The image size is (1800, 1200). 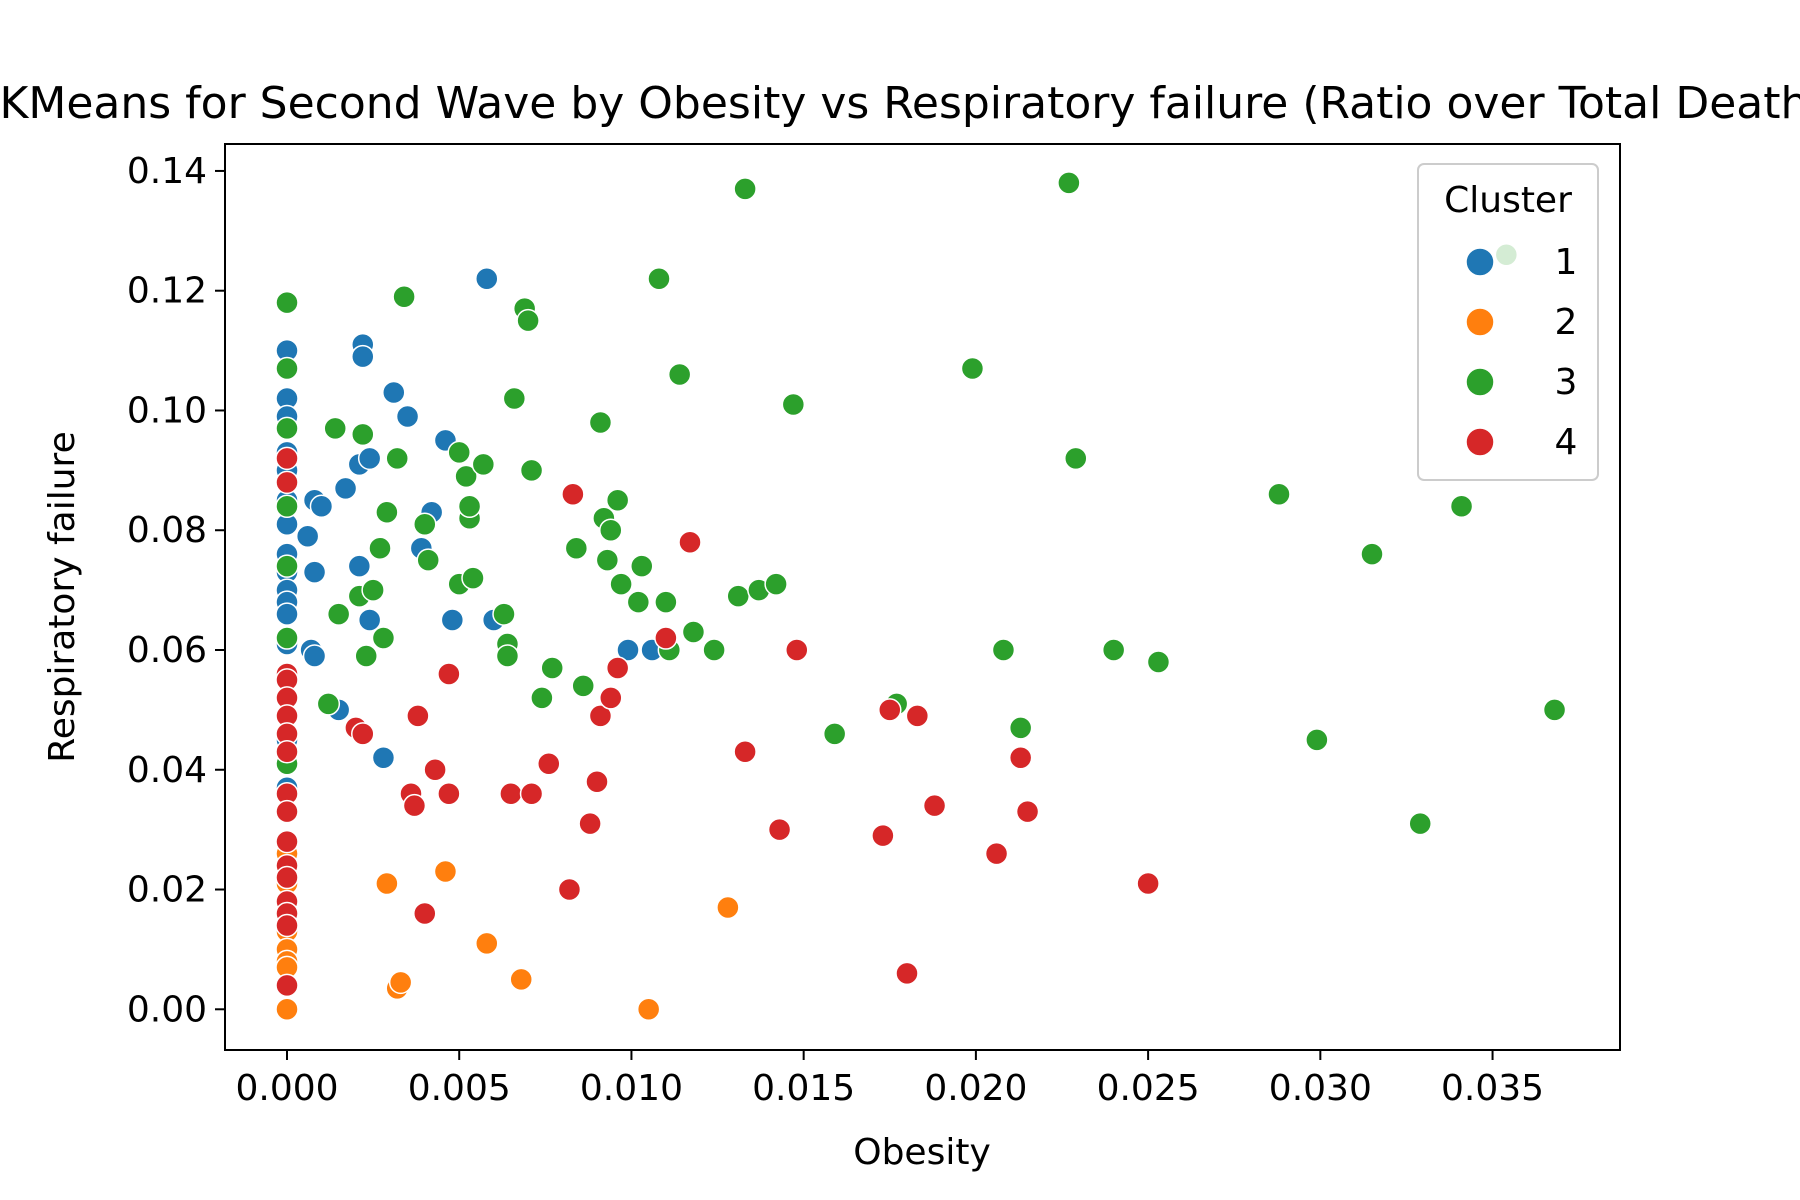 I want to click on y-tick-label: 0.08, so click(x=167, y=530).